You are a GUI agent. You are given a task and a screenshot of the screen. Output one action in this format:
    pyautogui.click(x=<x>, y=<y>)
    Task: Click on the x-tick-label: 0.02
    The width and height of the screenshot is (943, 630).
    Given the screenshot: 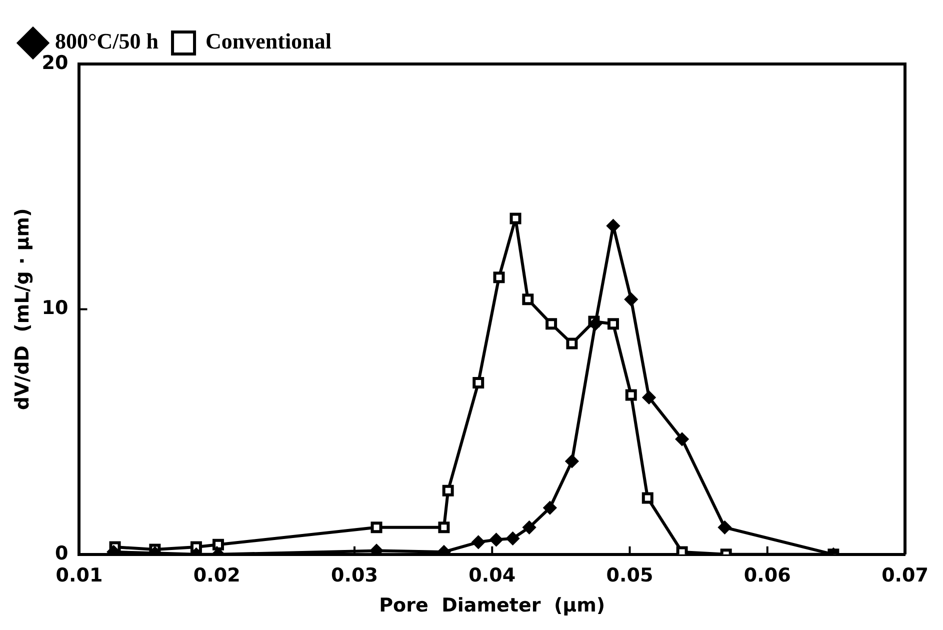 What is the action you would take?
    pyautogui.click(x=216, y=575)
    